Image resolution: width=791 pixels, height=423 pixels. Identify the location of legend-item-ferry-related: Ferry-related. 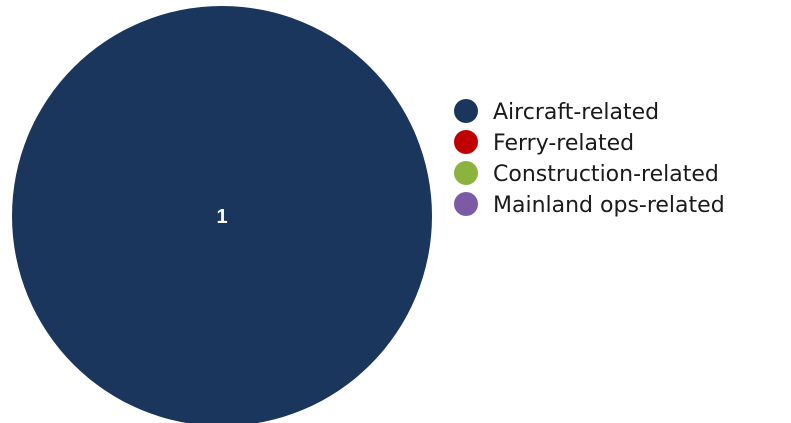
(544, 143).